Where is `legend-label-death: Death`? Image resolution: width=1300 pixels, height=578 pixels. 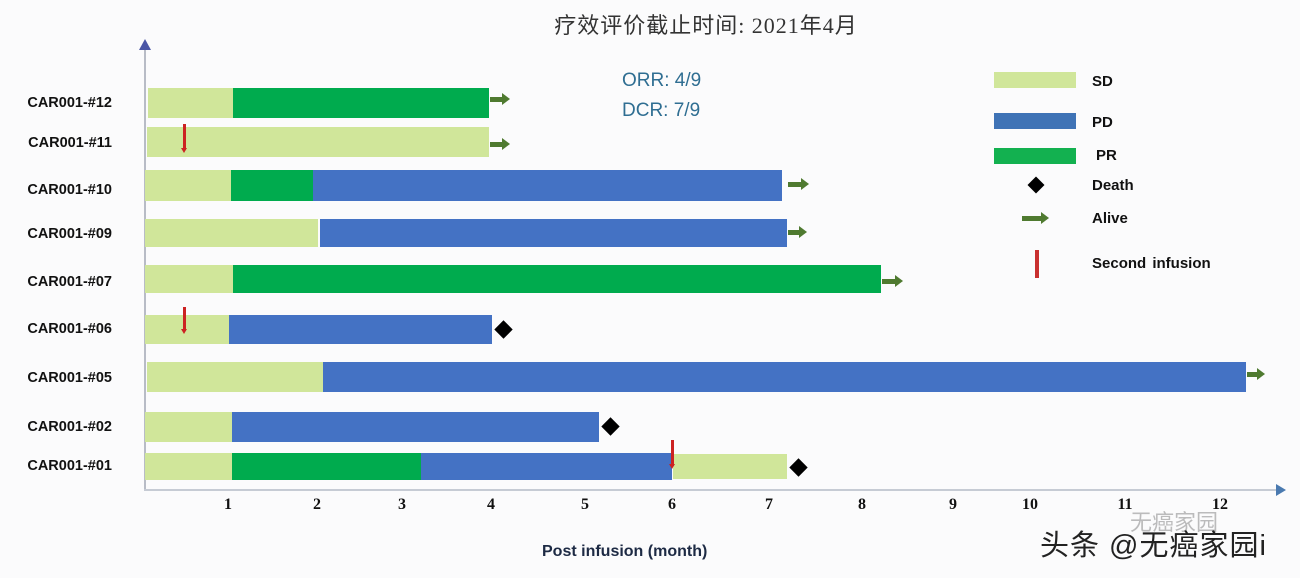 legend-label-death: Death is located at coordinates (1113, 185).